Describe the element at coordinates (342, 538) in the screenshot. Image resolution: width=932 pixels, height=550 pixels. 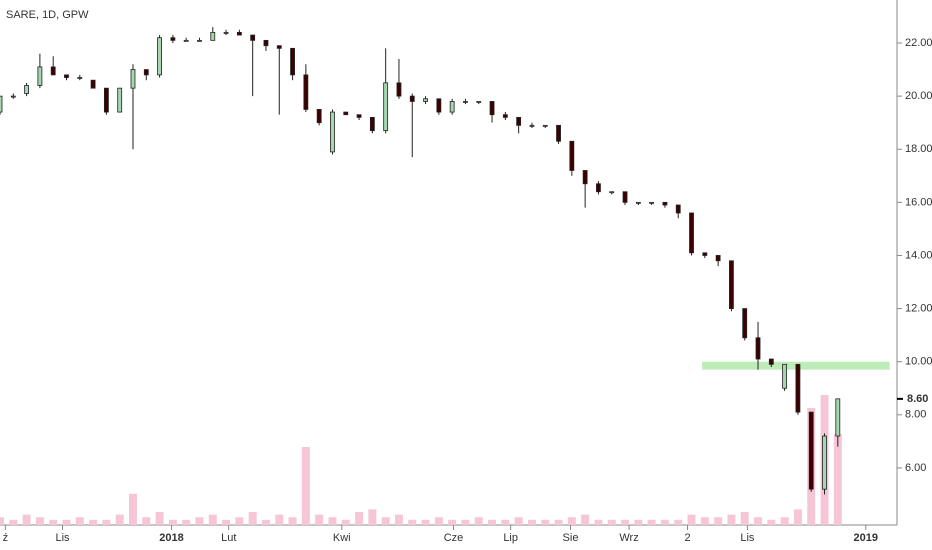
I see `x-tick-label: Kwi` at that location.